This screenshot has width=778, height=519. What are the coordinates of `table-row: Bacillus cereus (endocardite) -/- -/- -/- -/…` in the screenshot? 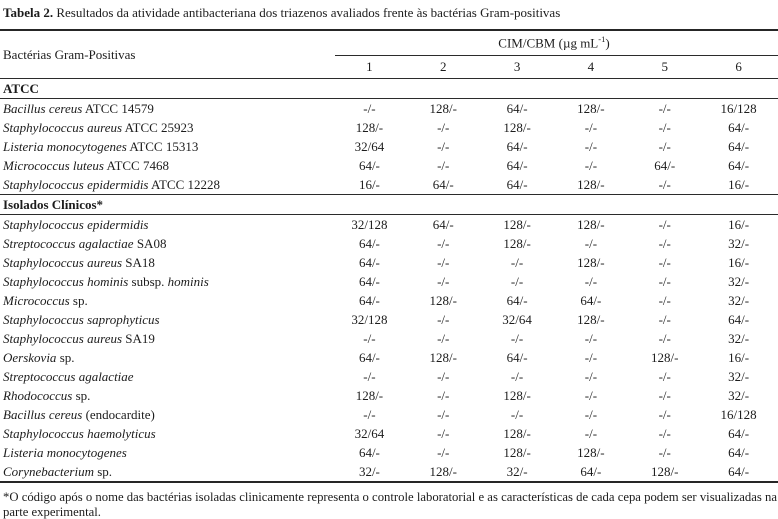 It's located at (389, 414).